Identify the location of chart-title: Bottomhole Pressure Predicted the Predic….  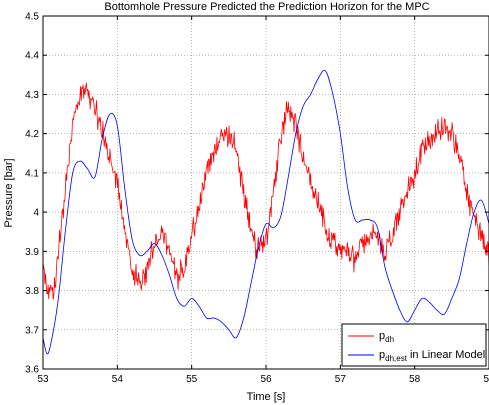
(266, 7).